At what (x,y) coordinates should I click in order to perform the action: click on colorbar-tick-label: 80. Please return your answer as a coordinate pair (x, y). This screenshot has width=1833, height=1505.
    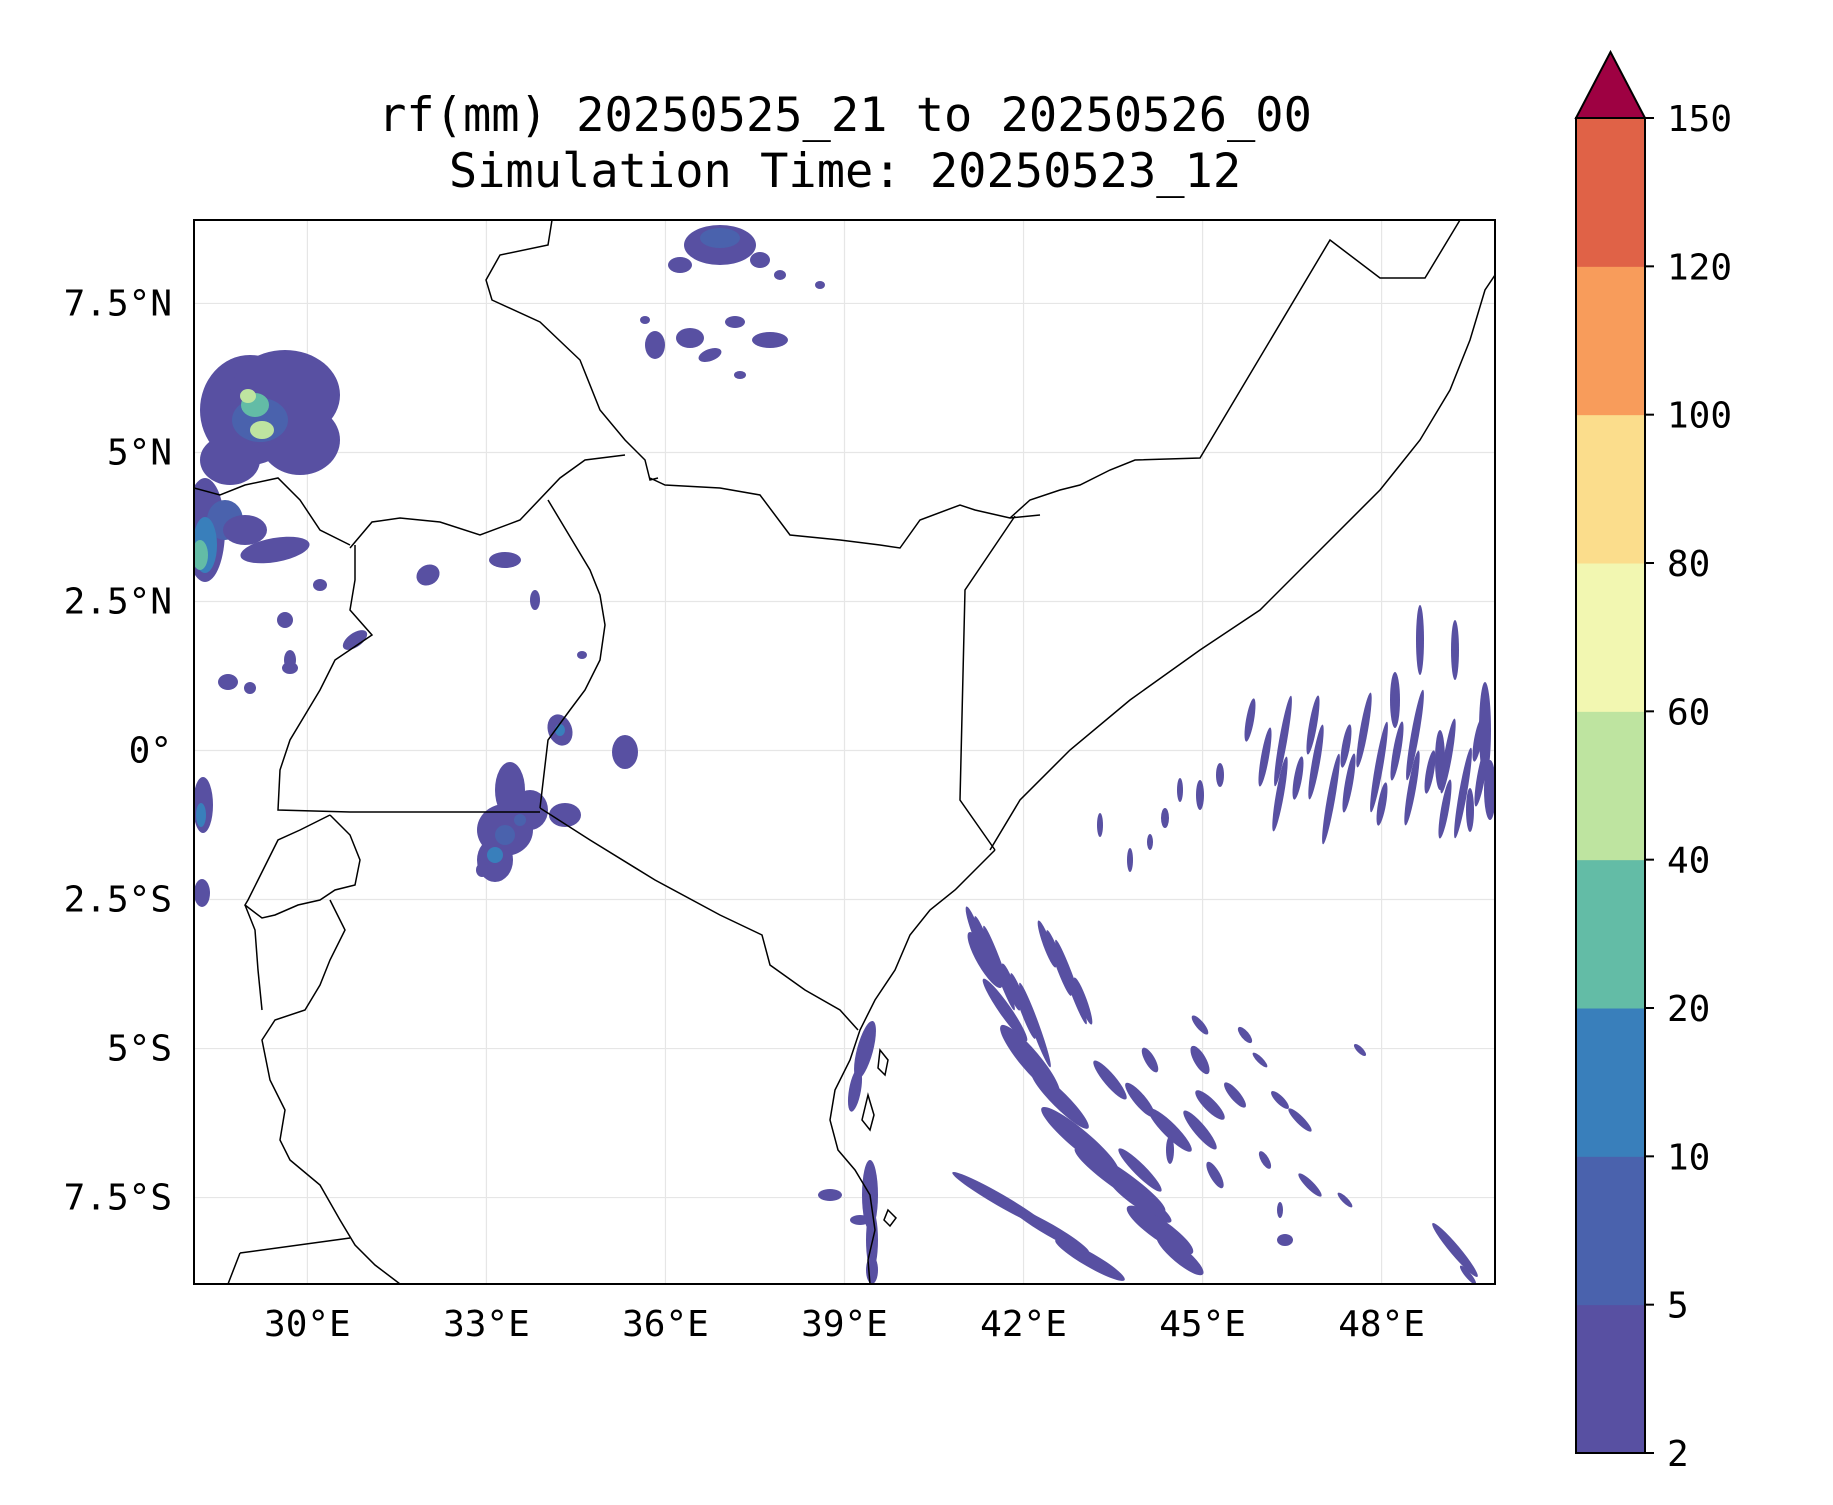
    Looking at the image, I should click on (1688, 564).